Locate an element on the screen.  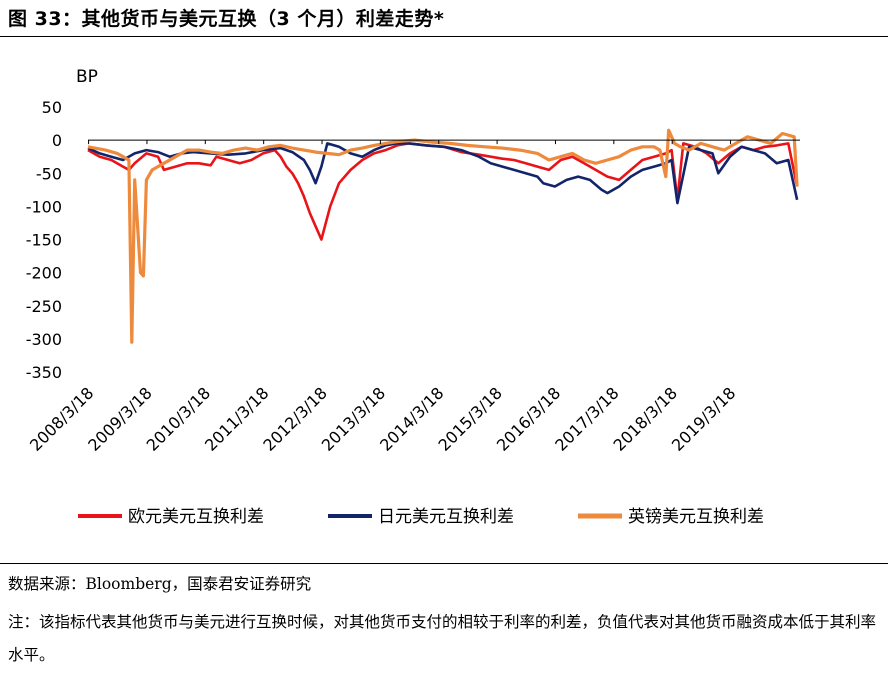
y-tick-label: -100 is located at coordinates (44, 206).